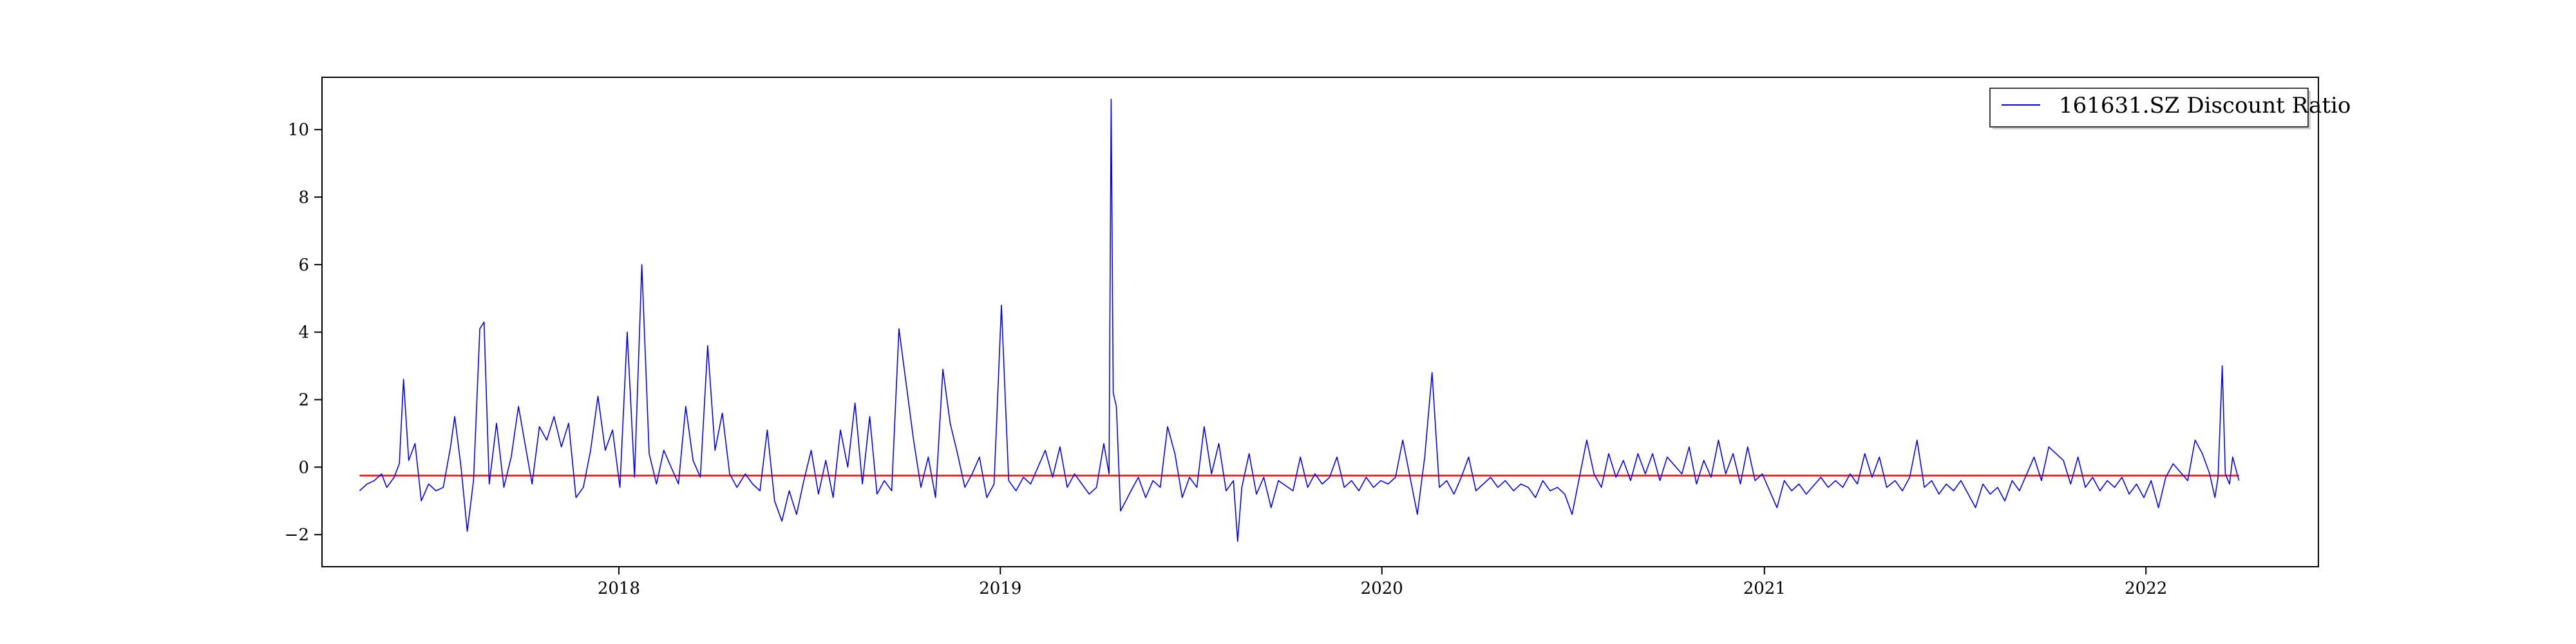 This screenshot has height=644, width=2576. What do you see at coordinates (303, 265) in the screenshot?
I see `y-tick-label: 6` at bounding box center [303, 265].